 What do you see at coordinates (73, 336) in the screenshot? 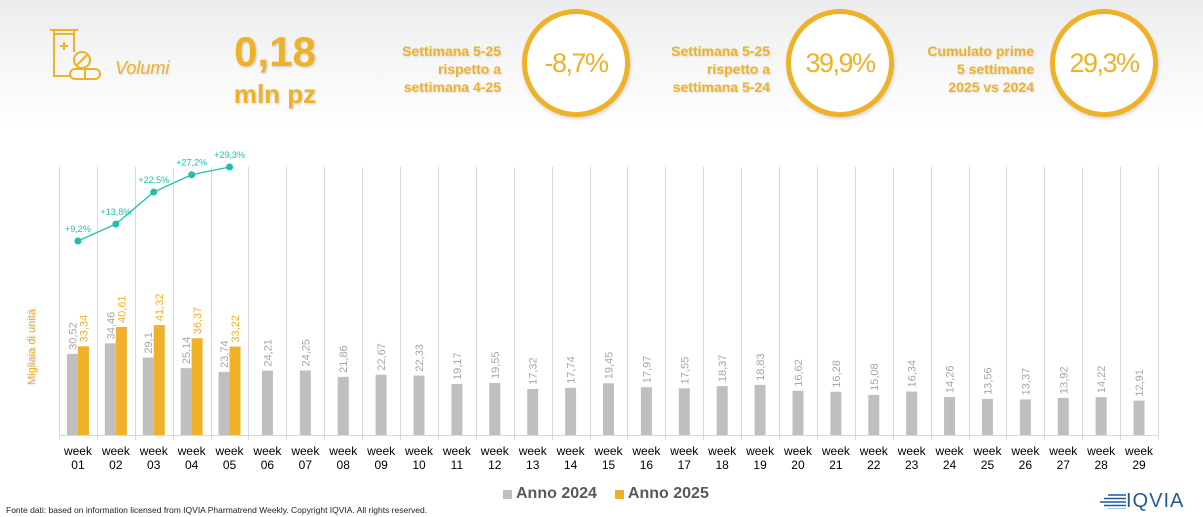
I see `data-label-2024: 30,52` at bounding box center [73, 336].